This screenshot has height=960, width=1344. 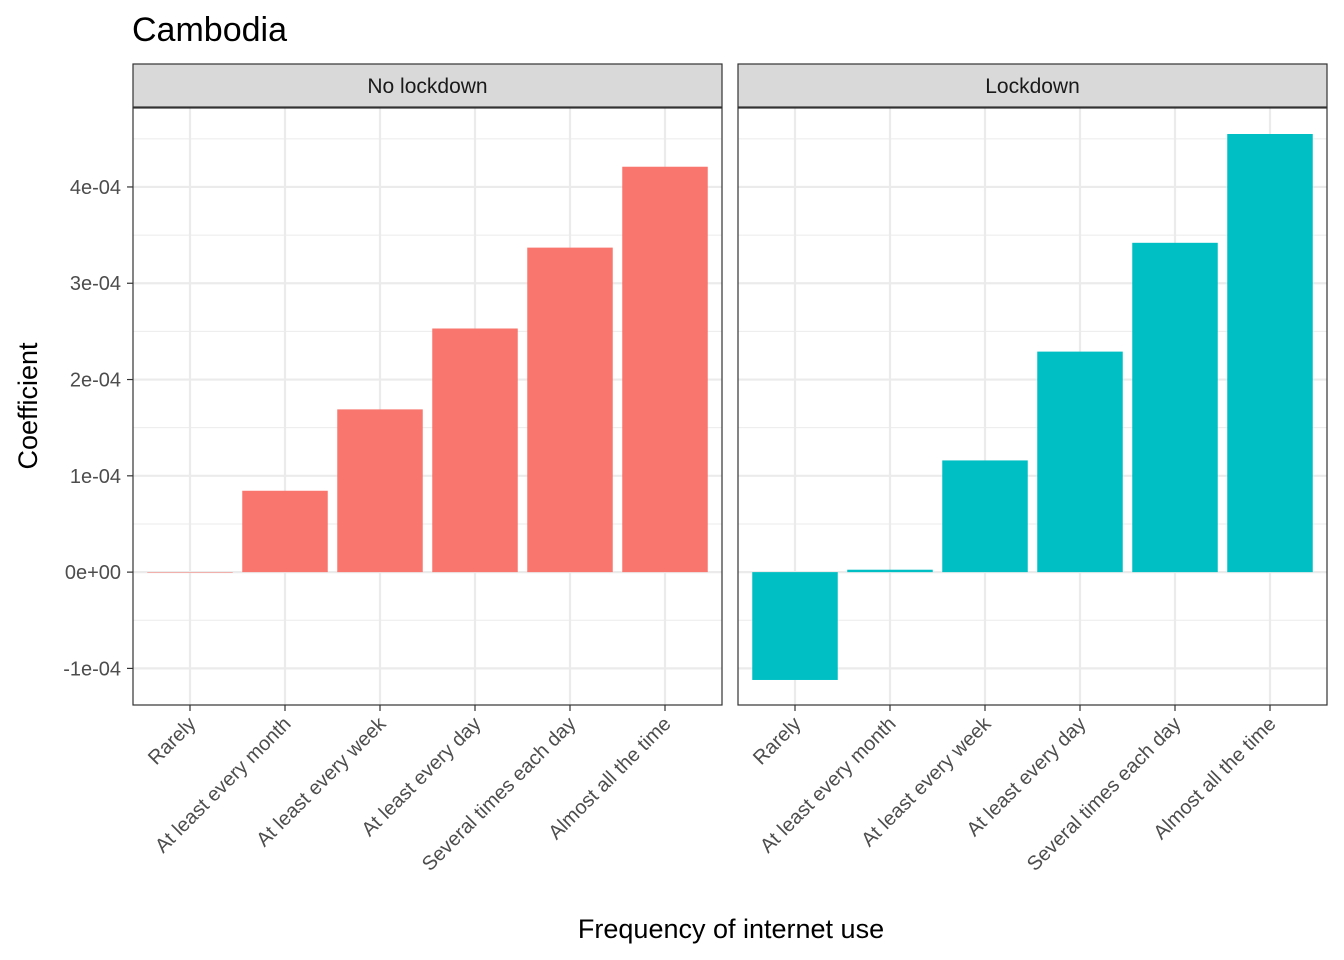 What do you see at coordinates (92, 669) in the screenshot?
I see `y-tick-label: -1e-04` at bounding box center [92, 669].